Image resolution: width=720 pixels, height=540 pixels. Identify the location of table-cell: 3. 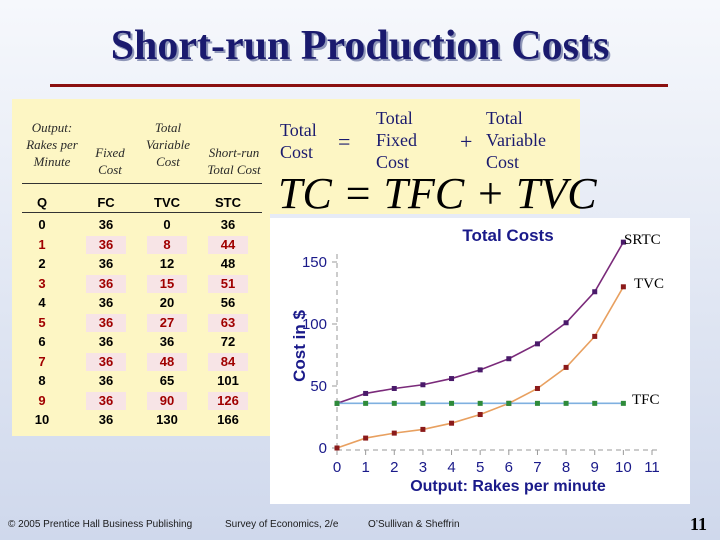
(42, 283).